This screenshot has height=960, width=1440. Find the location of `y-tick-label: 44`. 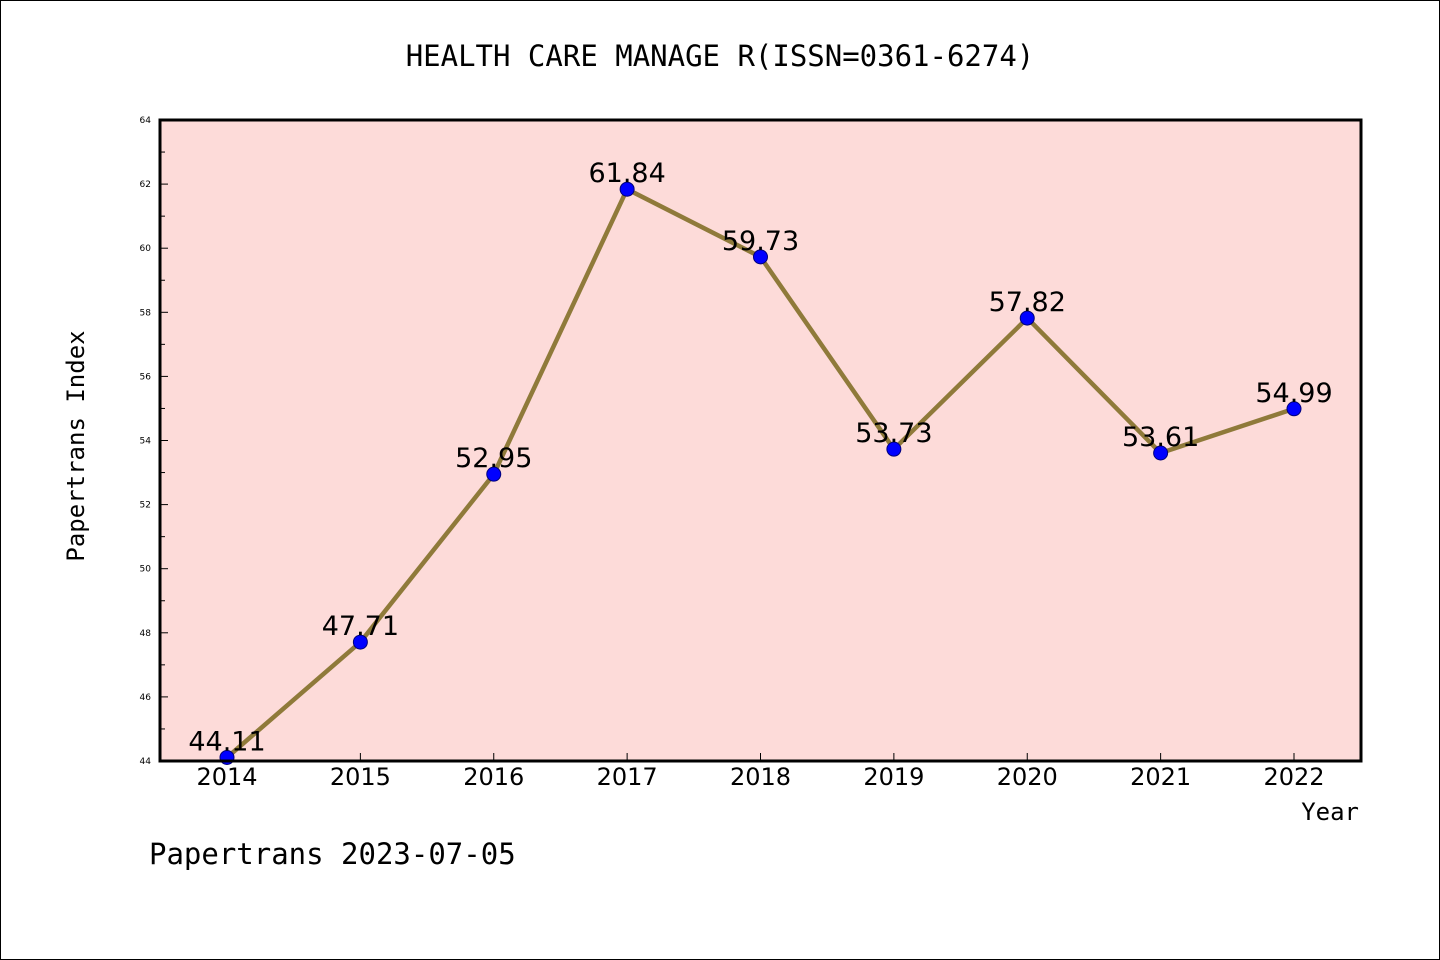

y-tick-label: 44 is located at coordinates (146, 762).